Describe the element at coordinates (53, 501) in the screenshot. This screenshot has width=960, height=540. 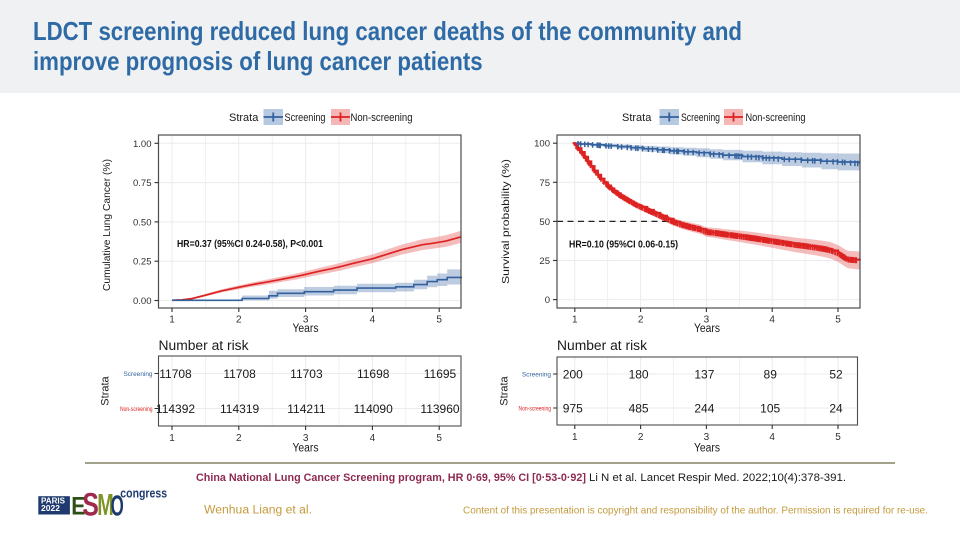
I see `svg-text: PARIS` at that location.